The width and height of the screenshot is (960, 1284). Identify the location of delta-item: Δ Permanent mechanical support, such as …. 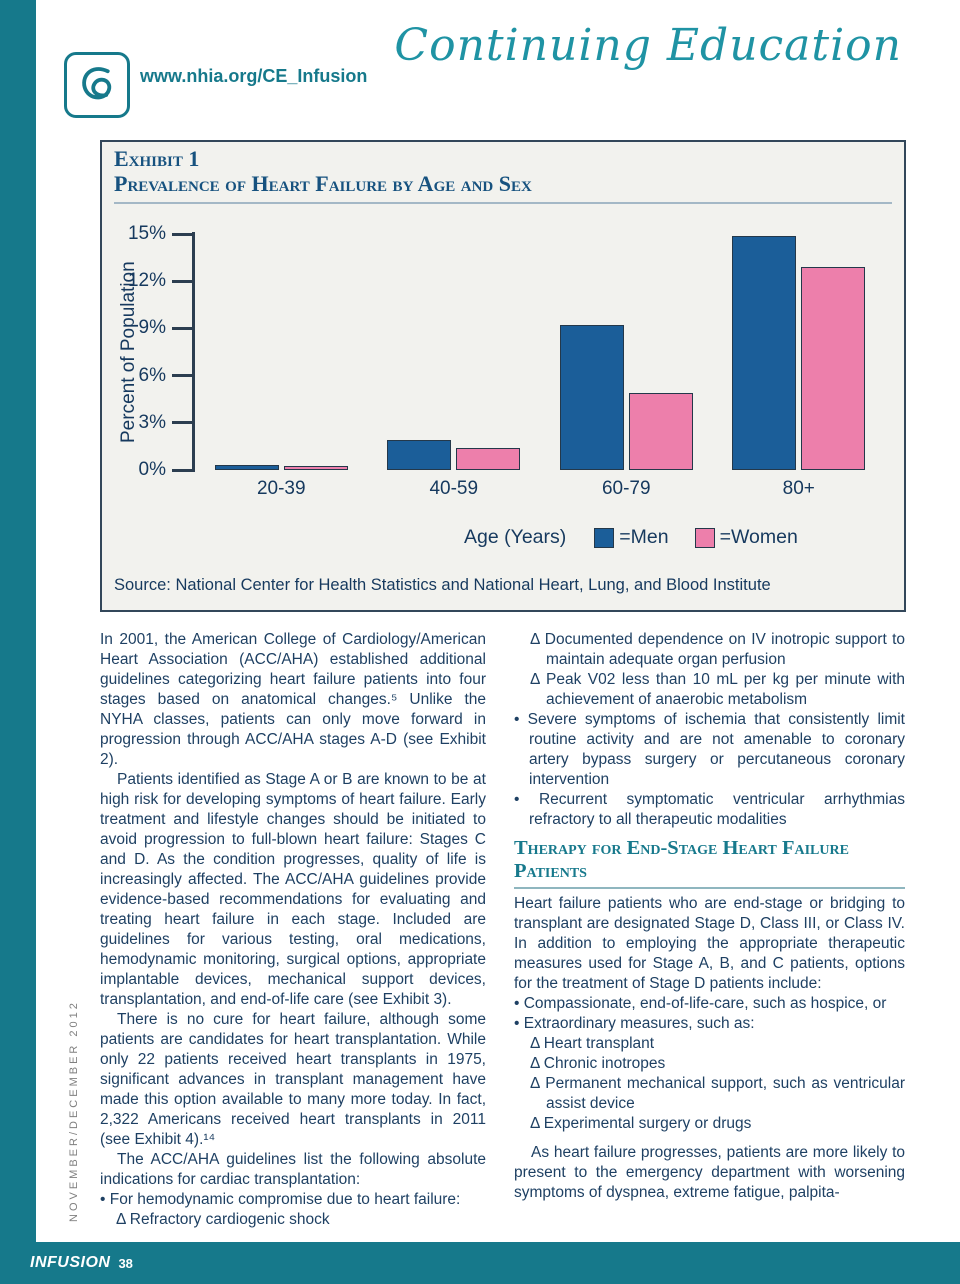
(717, 1094).